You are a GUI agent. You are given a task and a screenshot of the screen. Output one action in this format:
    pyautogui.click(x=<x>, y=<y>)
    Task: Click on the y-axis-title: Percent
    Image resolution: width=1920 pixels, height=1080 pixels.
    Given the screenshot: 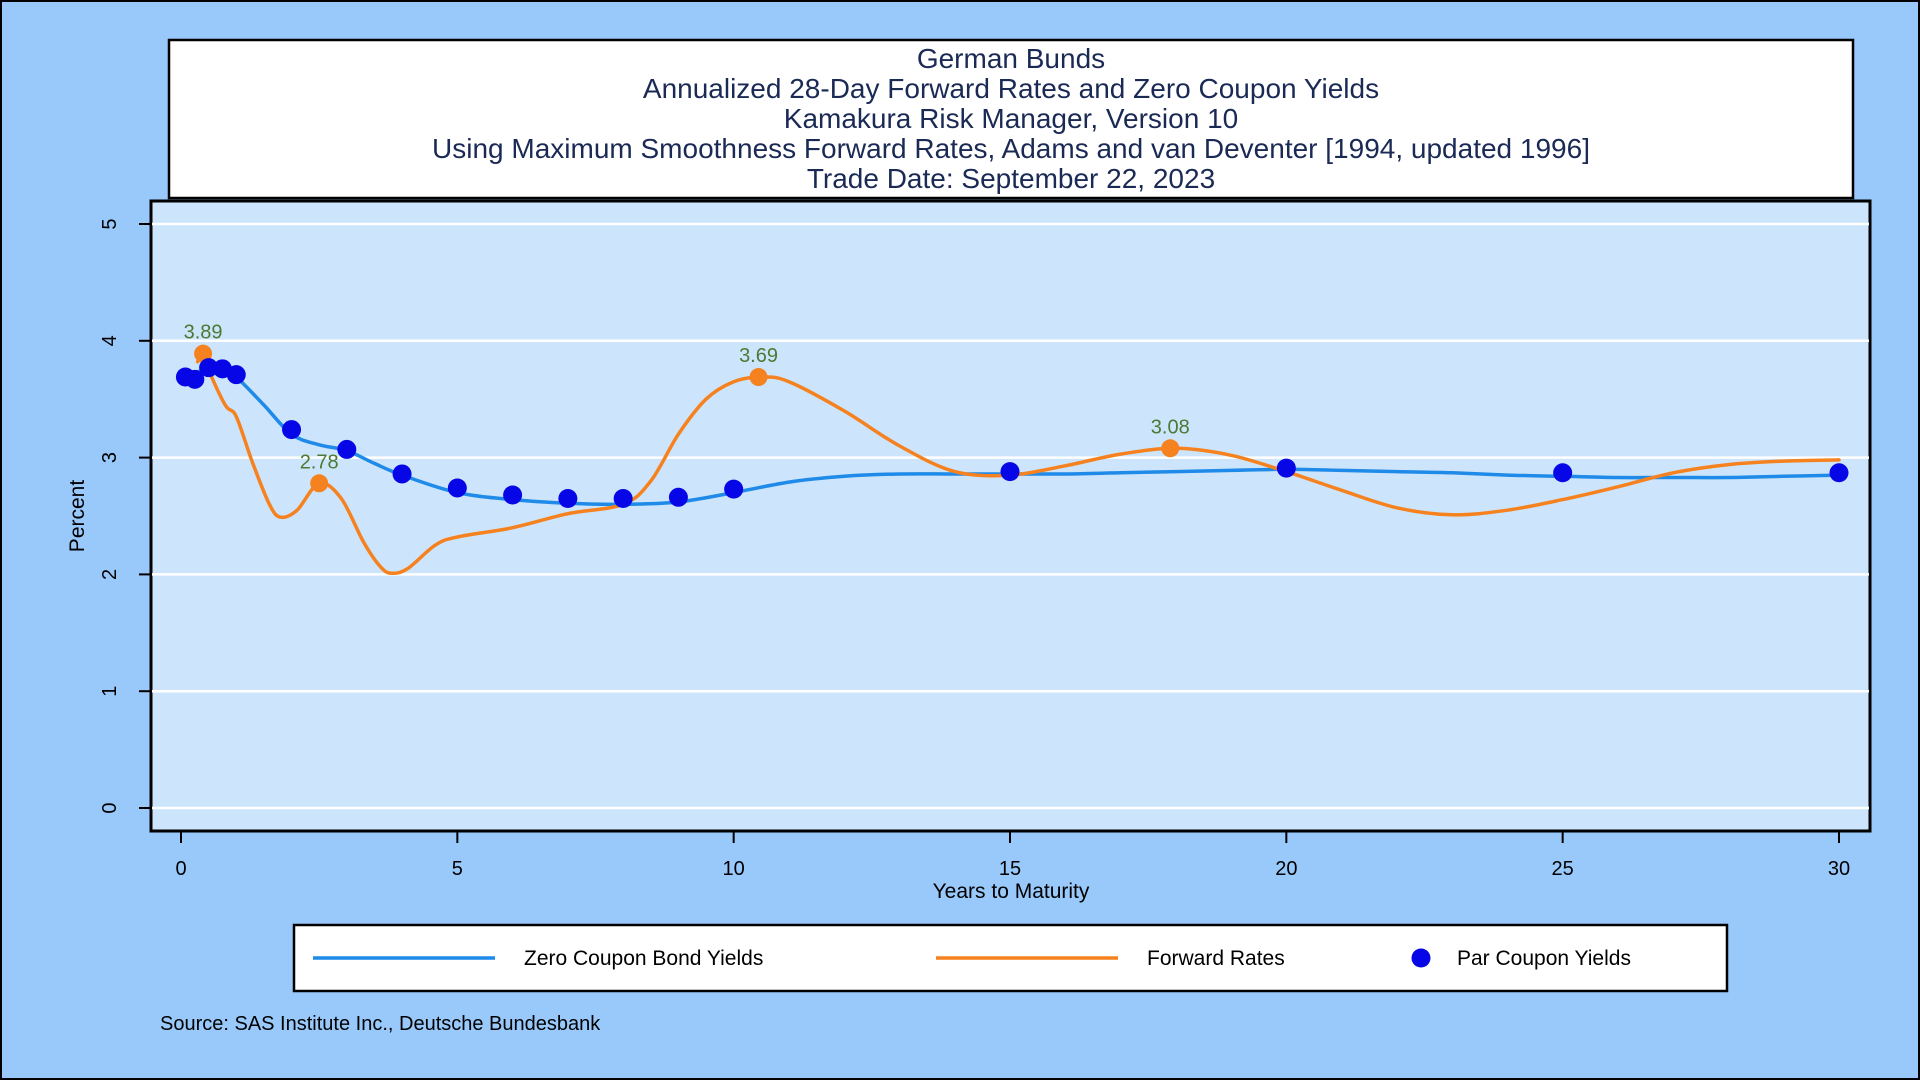 What is the action you would take?
    pyautogui.click(x=77, y=516)
    